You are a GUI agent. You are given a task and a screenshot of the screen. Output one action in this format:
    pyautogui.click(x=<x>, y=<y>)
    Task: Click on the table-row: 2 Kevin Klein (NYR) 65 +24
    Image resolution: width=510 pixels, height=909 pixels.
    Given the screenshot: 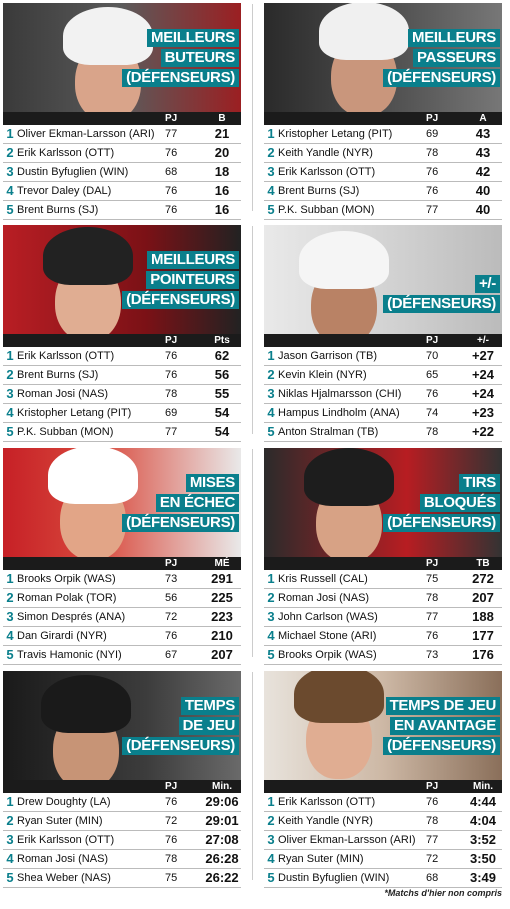 What is the action you would take?
    pyautogui.click(x=383, y=375)
    